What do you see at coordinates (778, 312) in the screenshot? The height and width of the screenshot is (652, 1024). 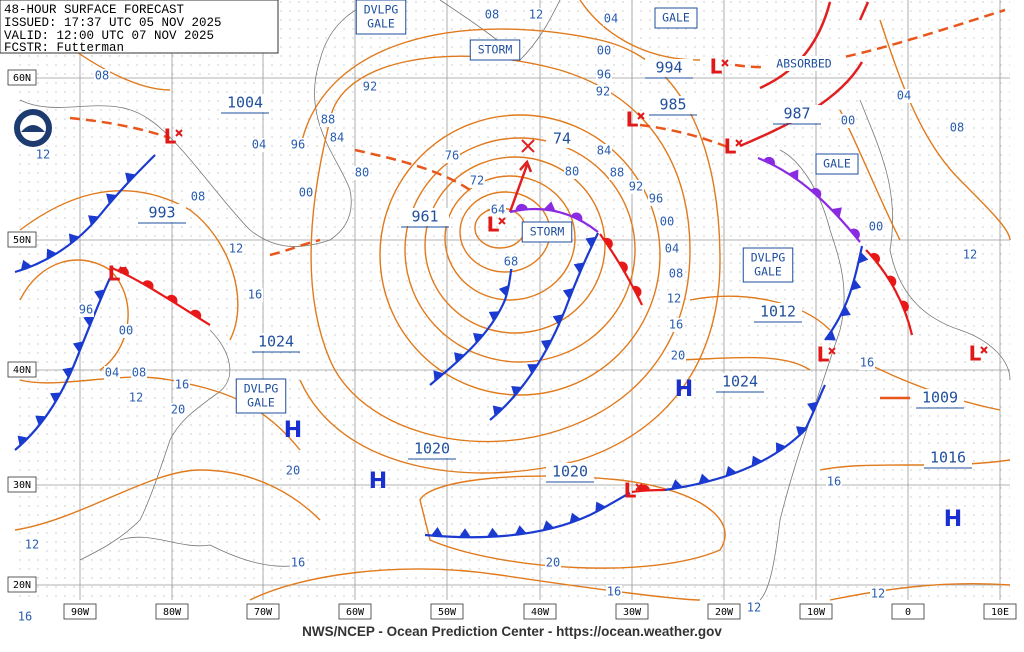 I see `pressure-label: 1012` at bounding box center [778, 312].